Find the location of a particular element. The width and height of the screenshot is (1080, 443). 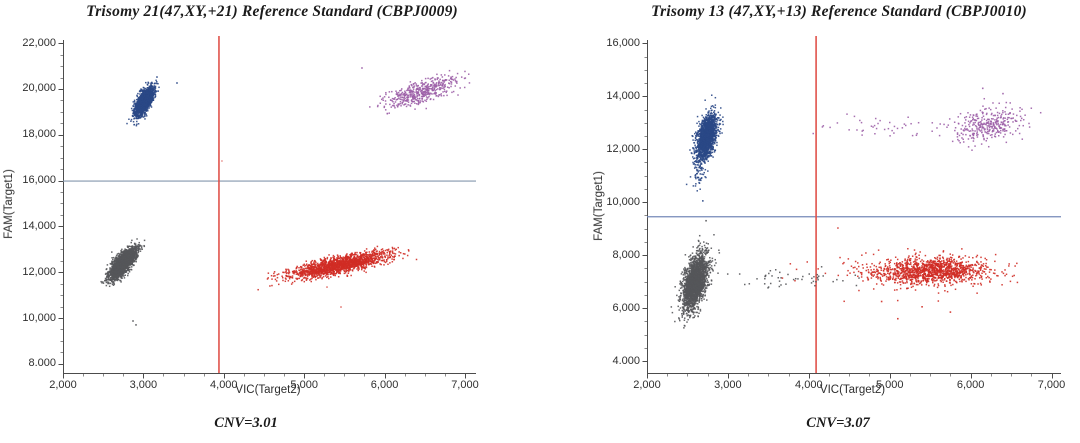

y-tick-label: 8,000 is located at coordinates (626, 254).